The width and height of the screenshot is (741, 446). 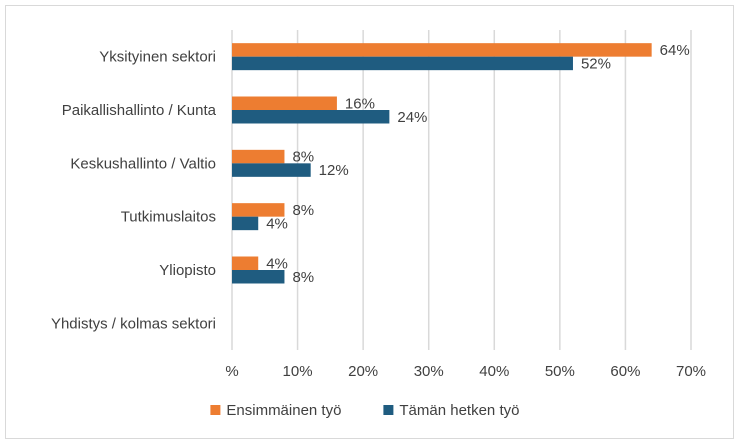 What do you see at coordinates (298, 371) in the screenshot?
I see `x-tick-label: 10%` at bounding box center [298, 371].